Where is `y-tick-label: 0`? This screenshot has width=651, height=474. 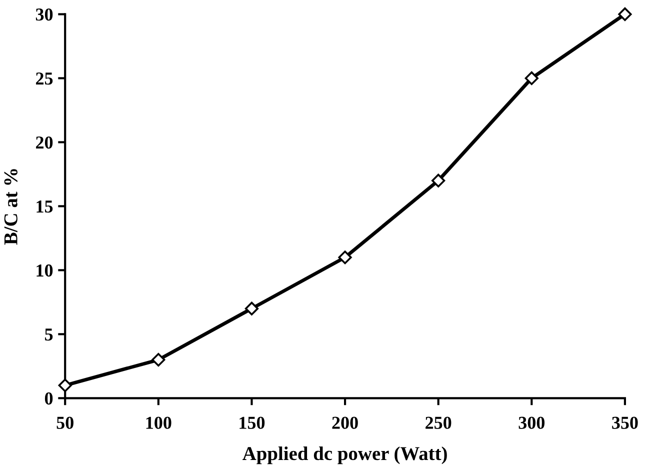 y-tick-label: 0 is located at coordinates (48, 398).